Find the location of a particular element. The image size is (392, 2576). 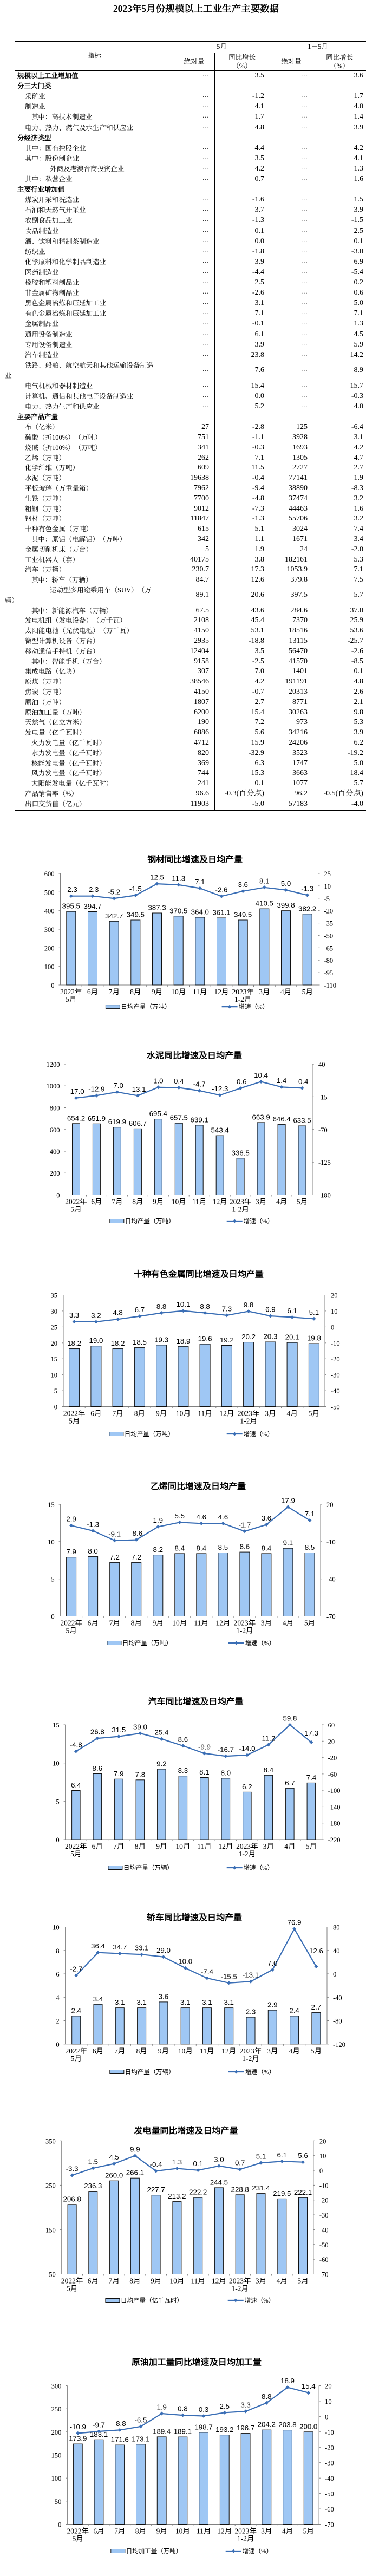

svg-text: 543.4 is located at coordinates (220, 1130).